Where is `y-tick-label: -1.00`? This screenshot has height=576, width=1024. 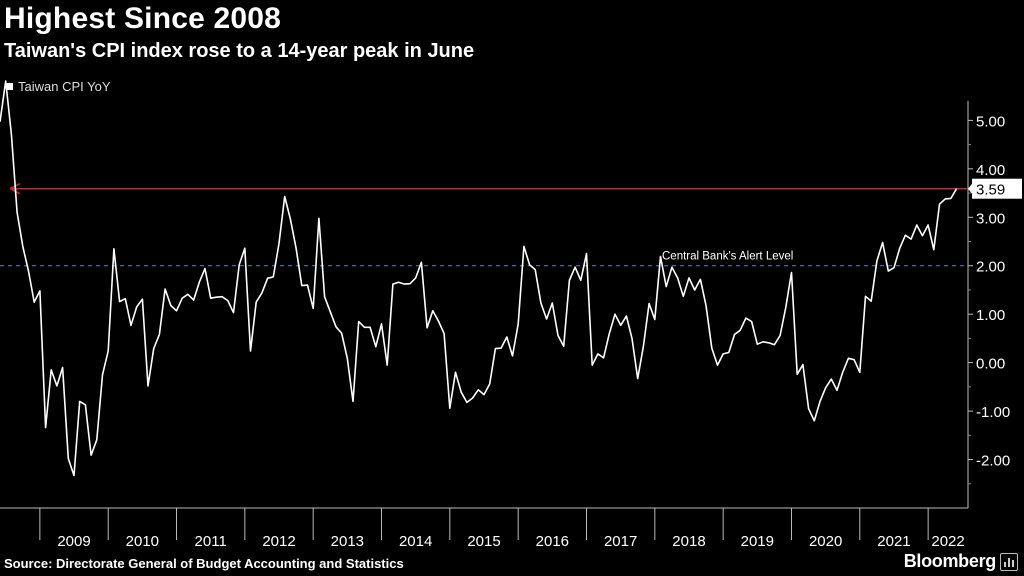 y-tick-label: -1.00 is located at coordinates (993, 412).